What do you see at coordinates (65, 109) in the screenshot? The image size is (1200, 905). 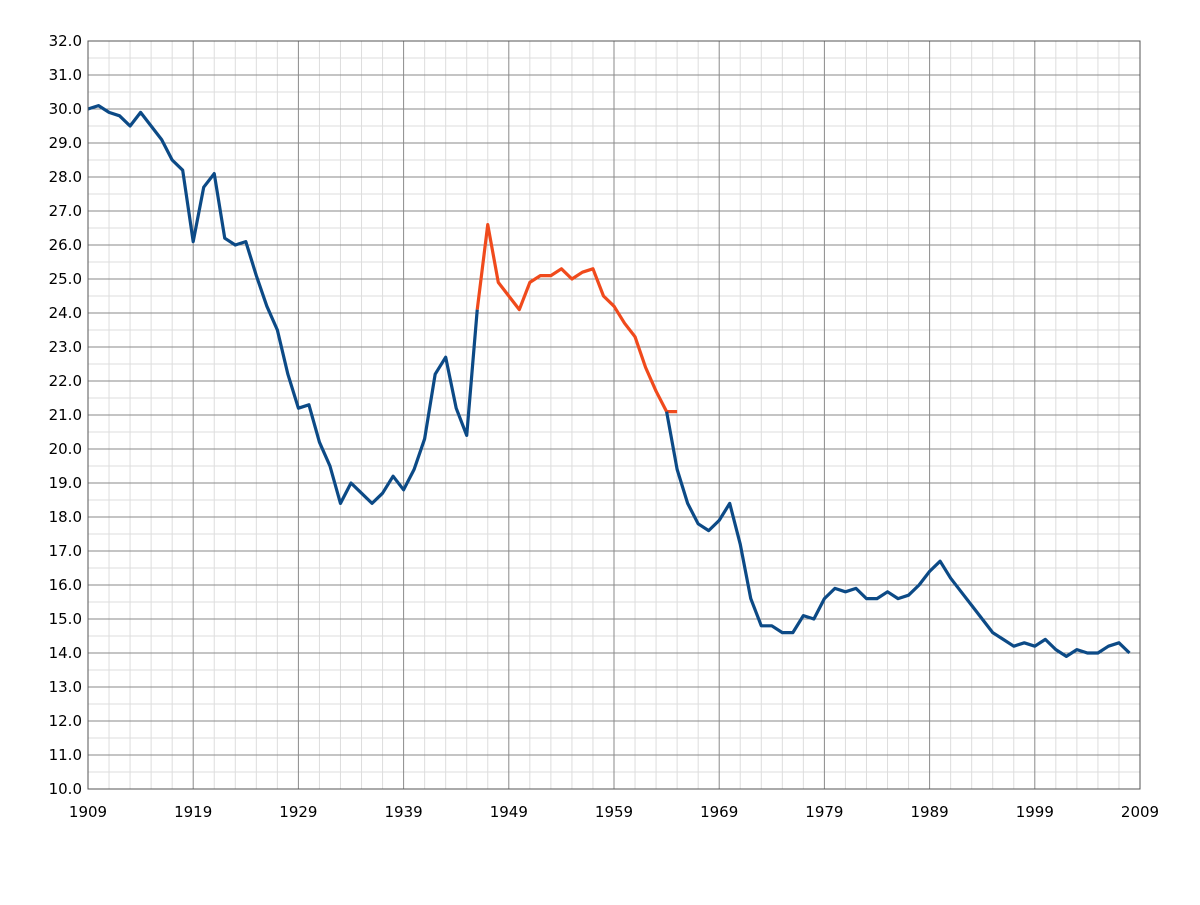 I see `y-tick-label: 30.0` at bounding box center [65, 109].